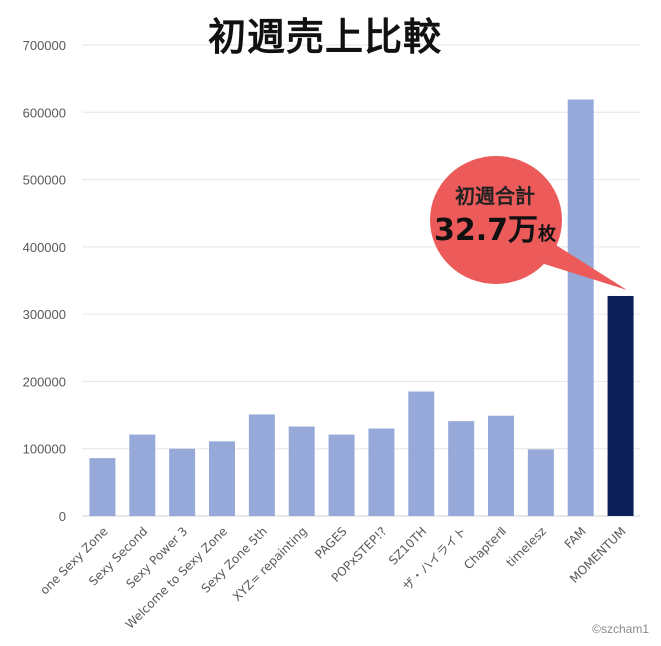  What do you see at coordinates (485, 548) in the screenshot?
I see `x-tick-label: ChapterⅡ` at bounding box center [485, 548].